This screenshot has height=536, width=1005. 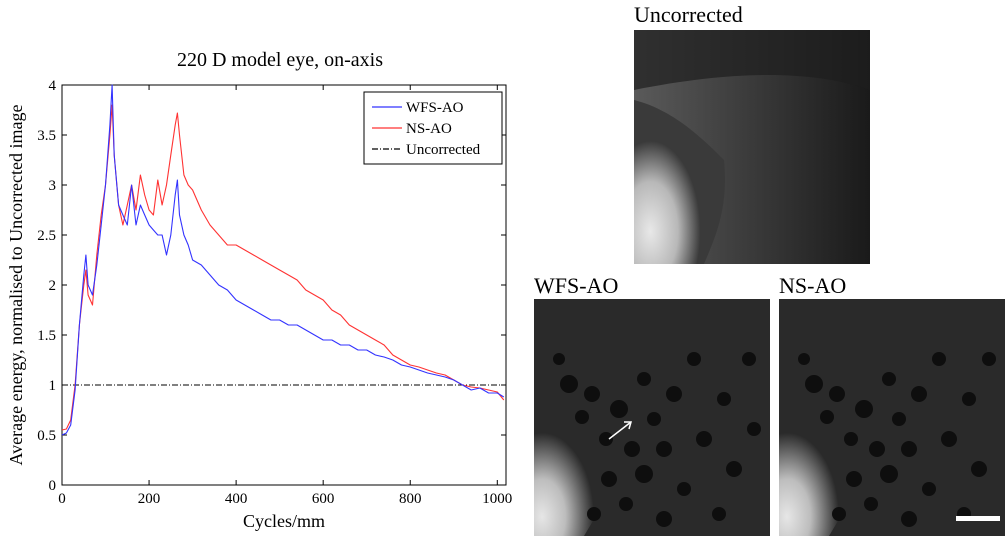 I want to click on ns-ao-image, so click(x=892, y=417).